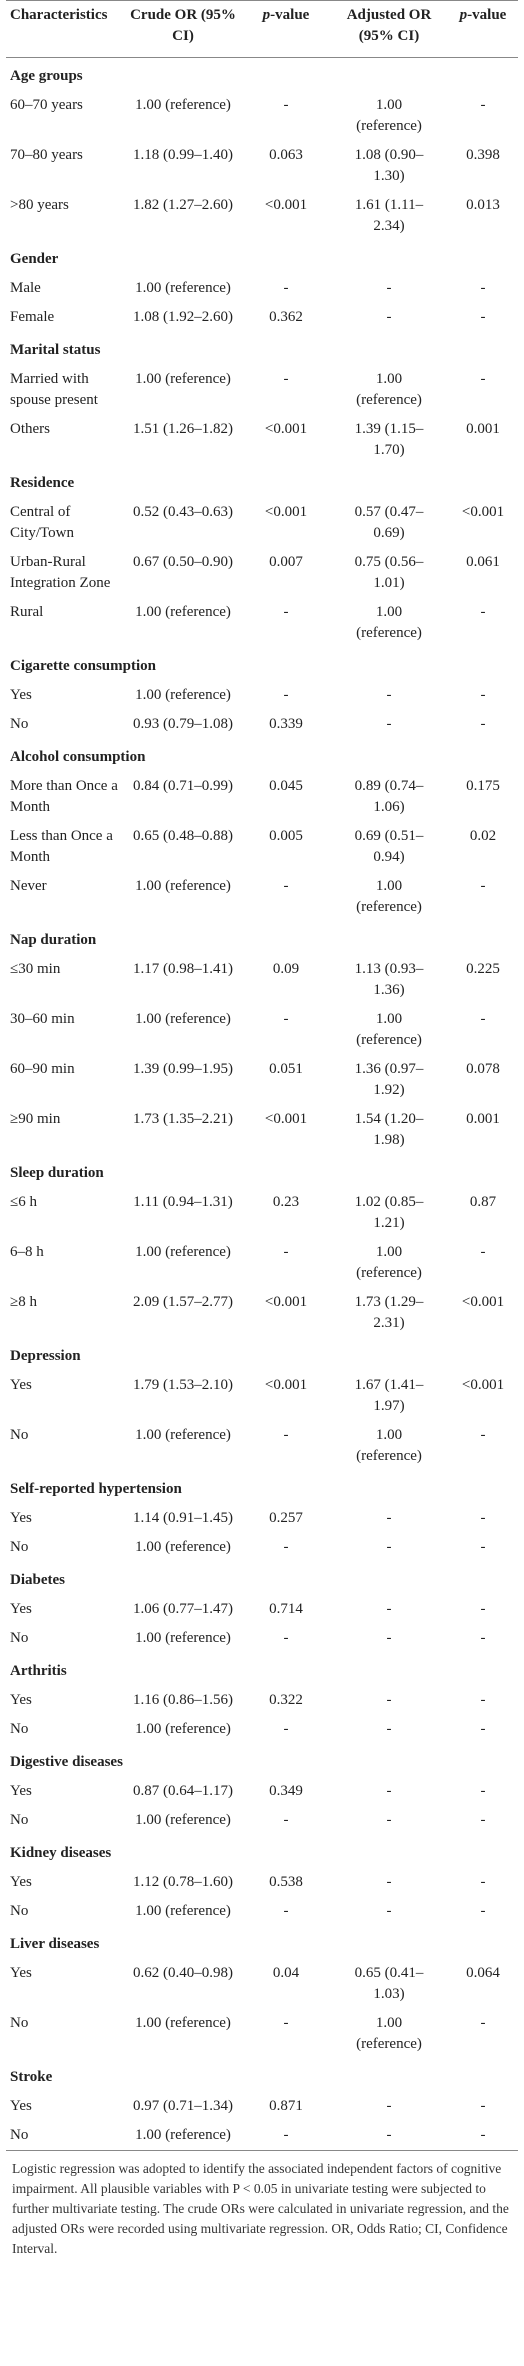  Describe the element at coordinates (262, 1760) in the screenshot. I see `section-row: Digestive diseases` at that location.